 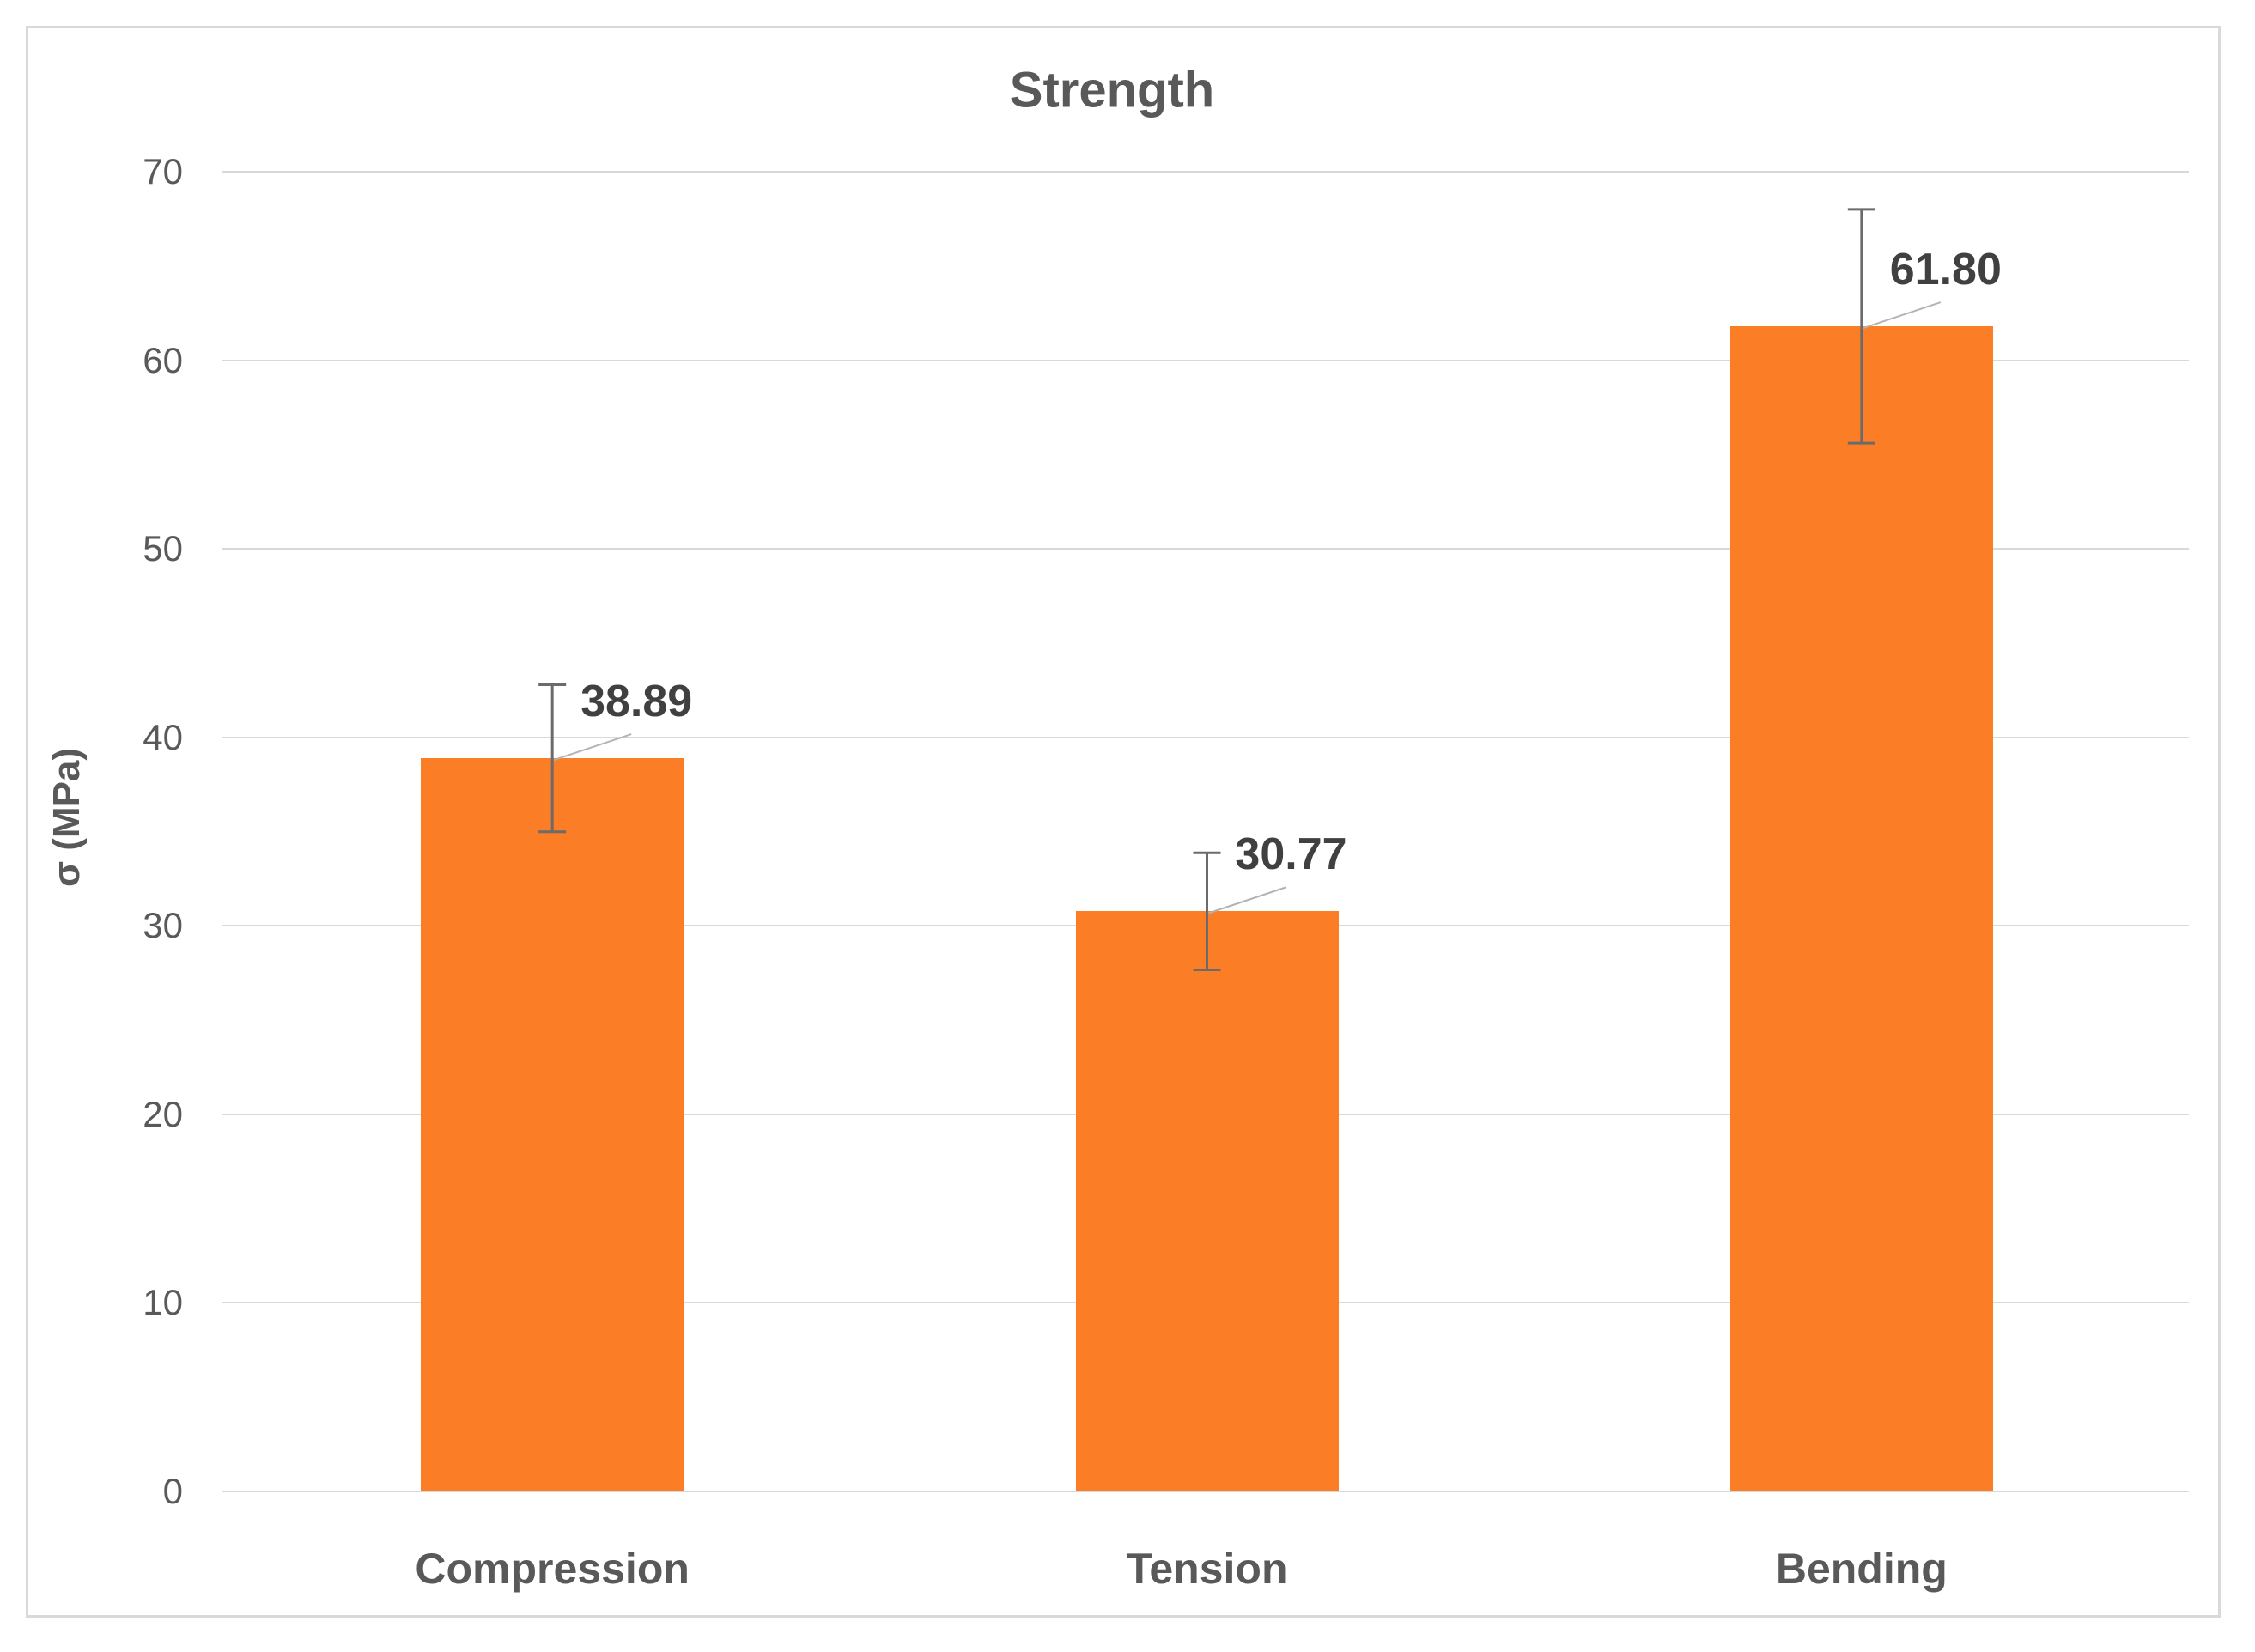 I want to click on y-axis-tick-label: 30, so click(x=163, y=925).